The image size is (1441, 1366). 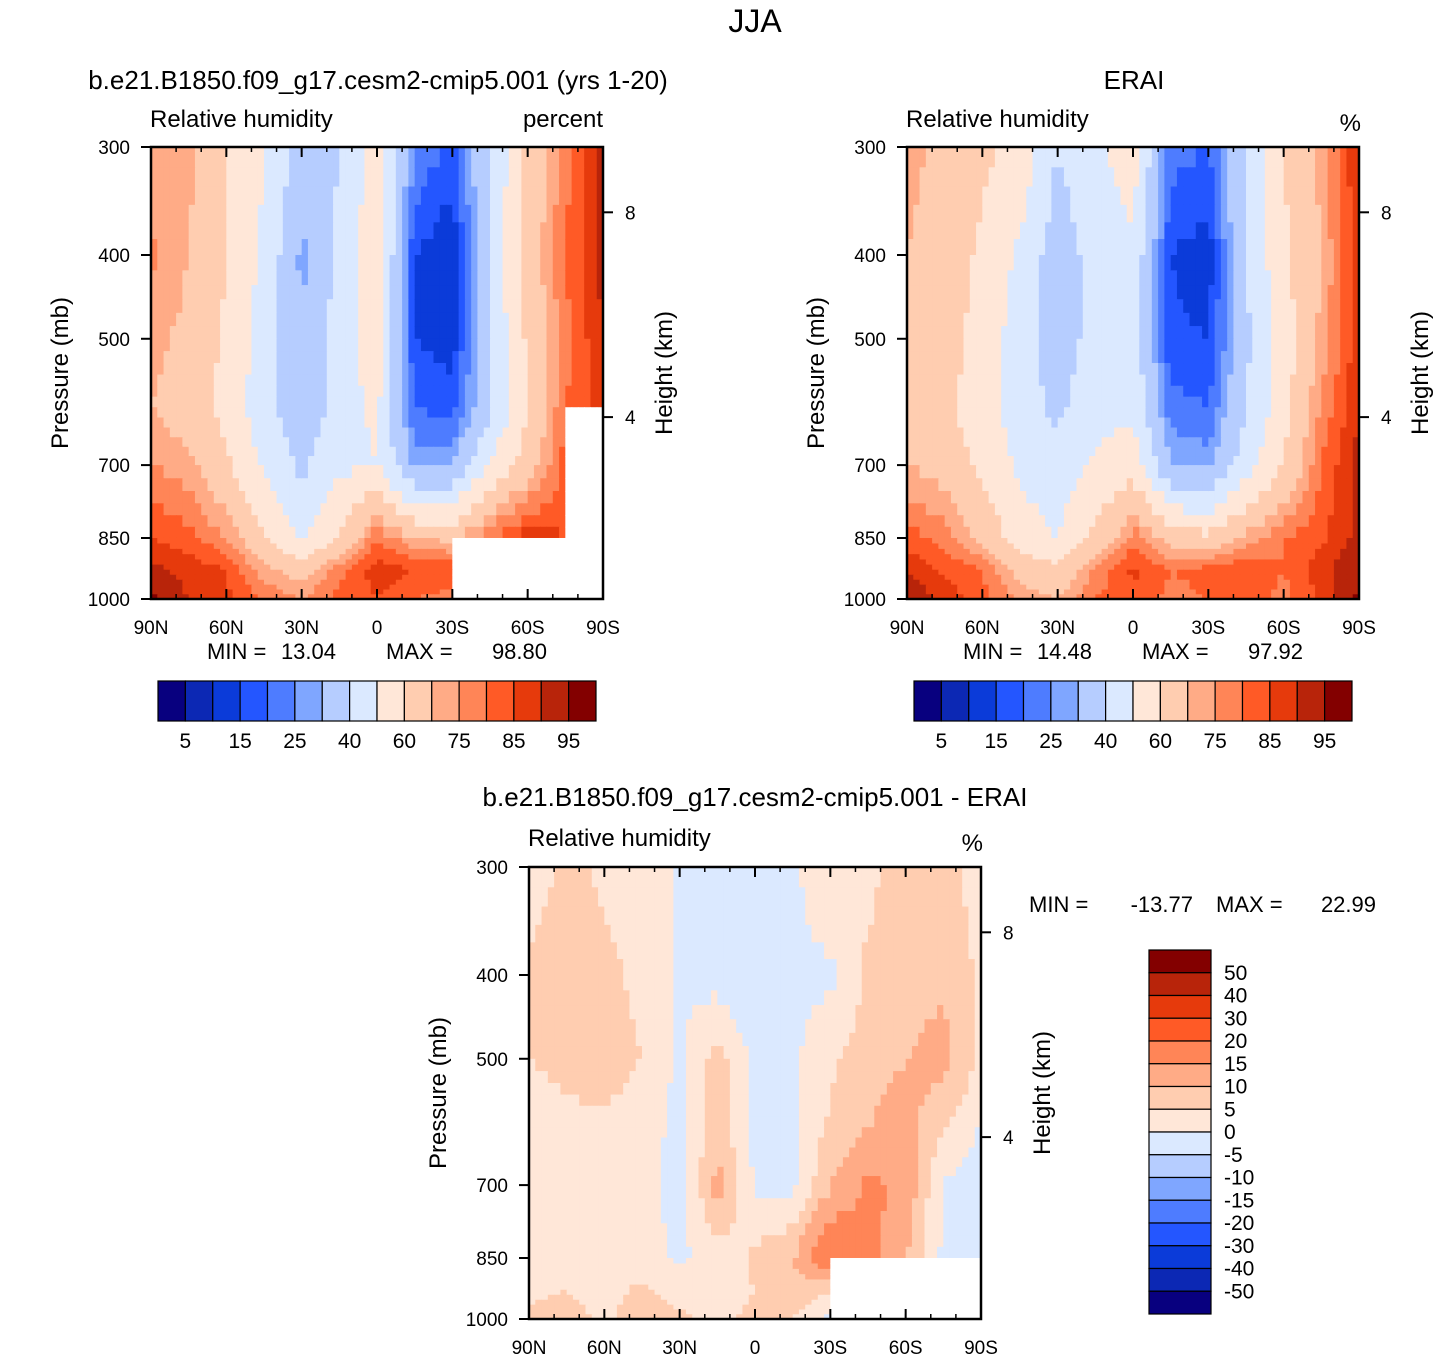 What do you see at coordinates (114, 340) in the screenshot?
I see `y-tick-label: 500` at bounding box center [114, 340].